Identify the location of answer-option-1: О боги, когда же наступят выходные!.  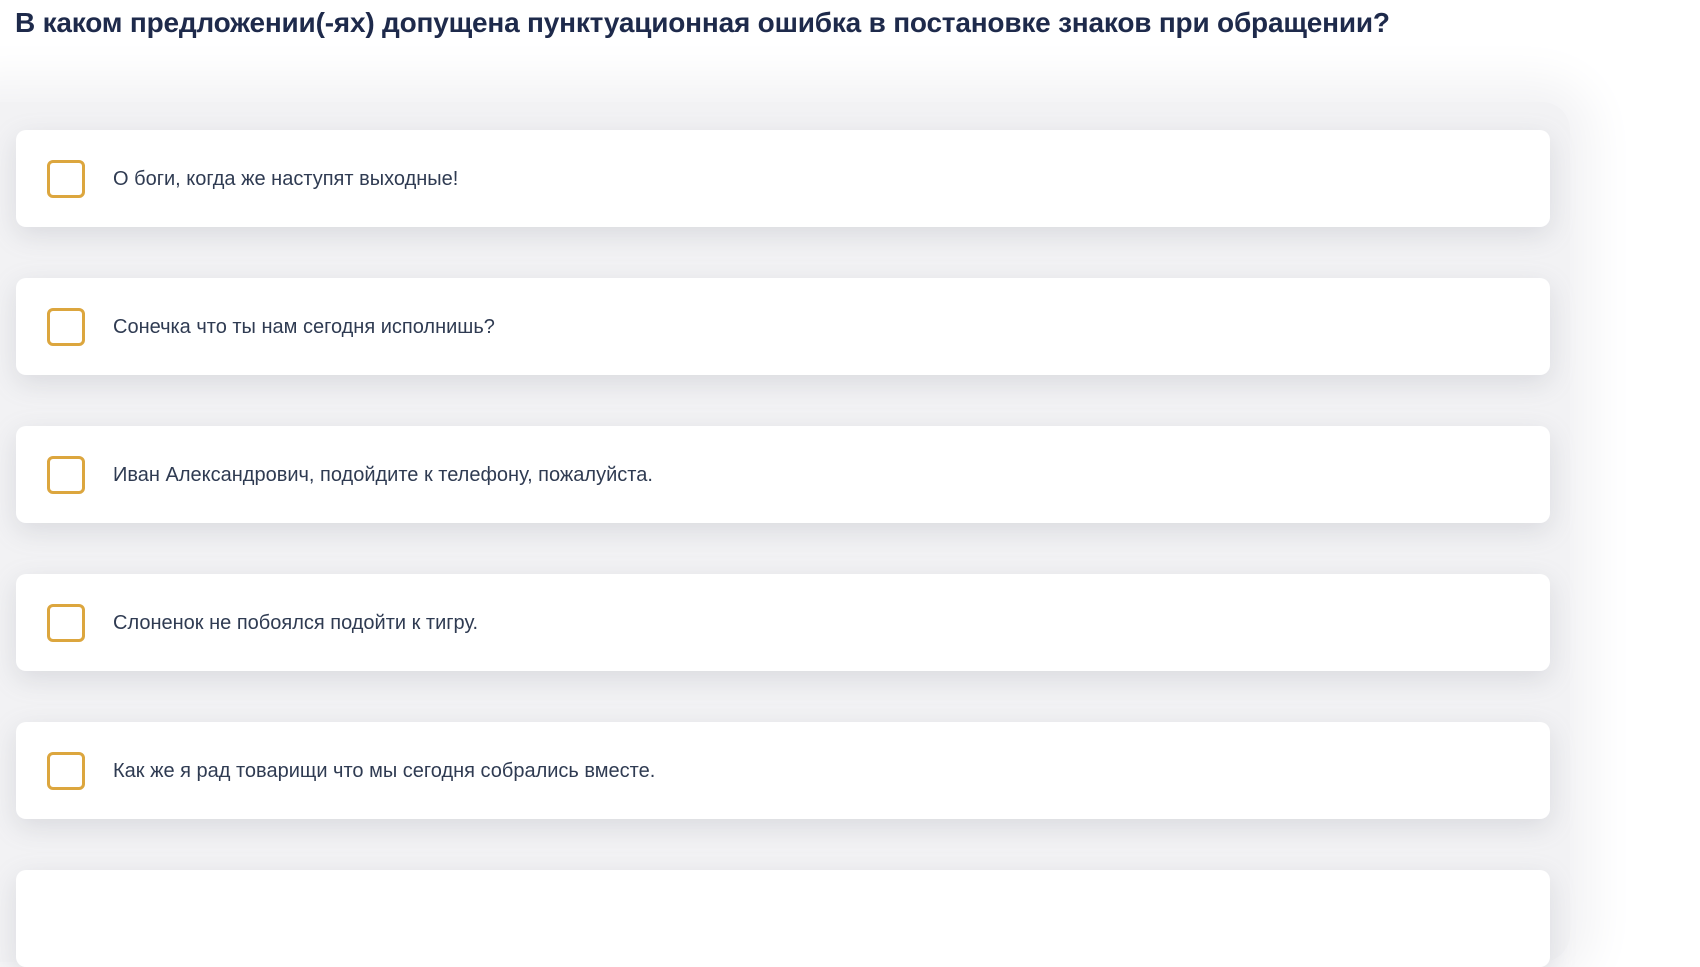
(783, 178).